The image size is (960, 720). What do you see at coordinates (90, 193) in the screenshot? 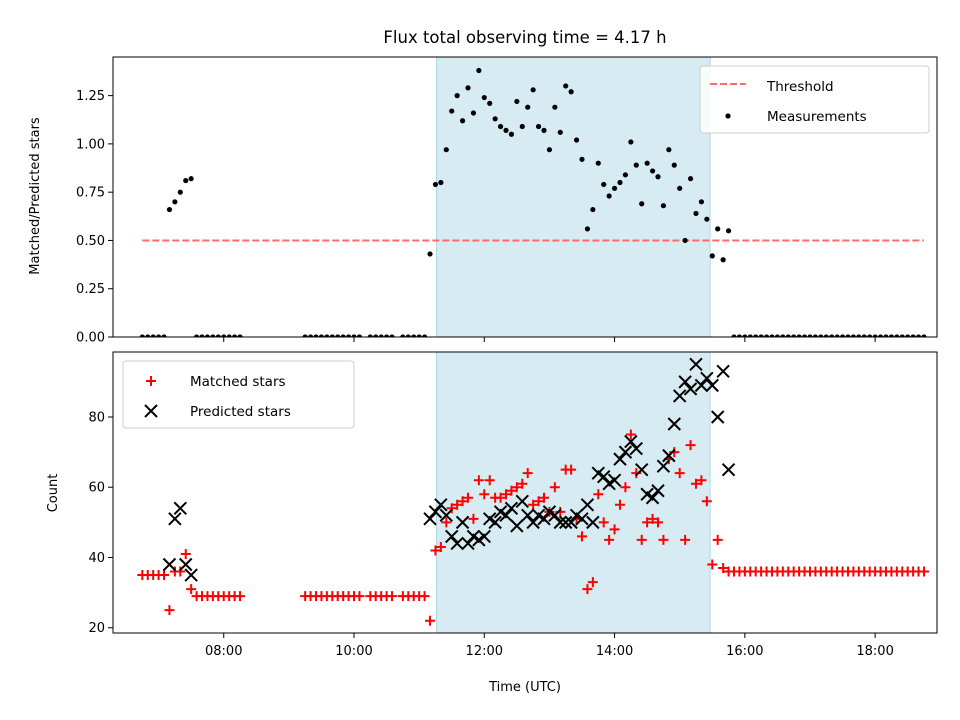
I see `ratio-y-tick-label: 0.75` at bounding box center [90, 193].